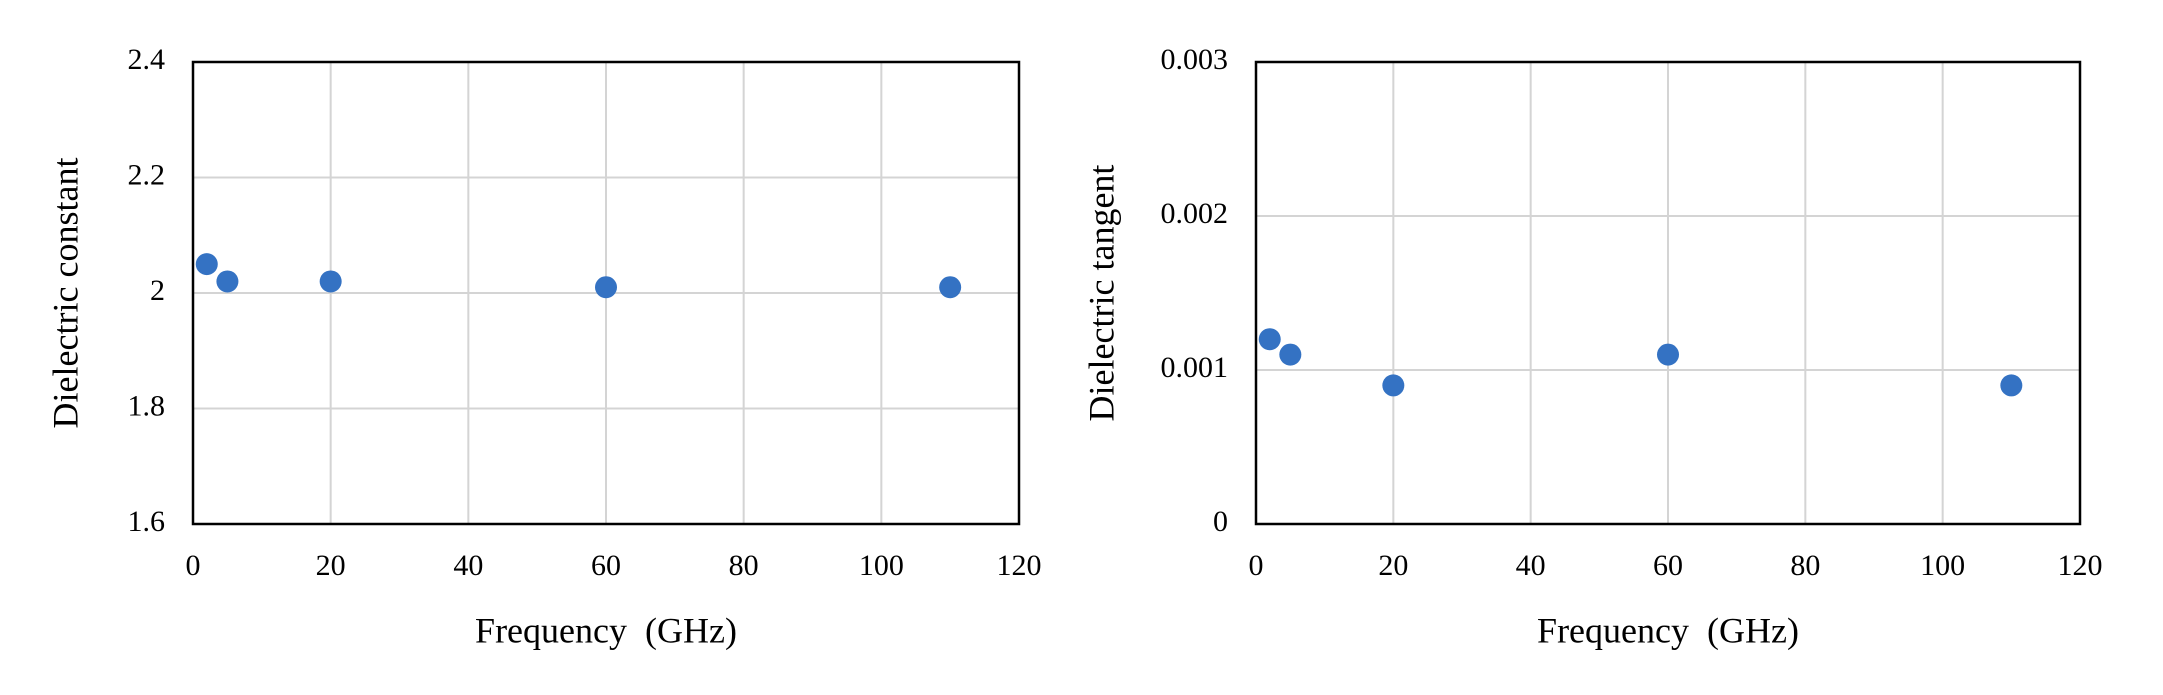 This screenshot has width=2163, height=695. What do you see at coordinates (147, 59) in the screenshot?
I see `y-tick-label: 2.4` at bounding box center [147, 59].